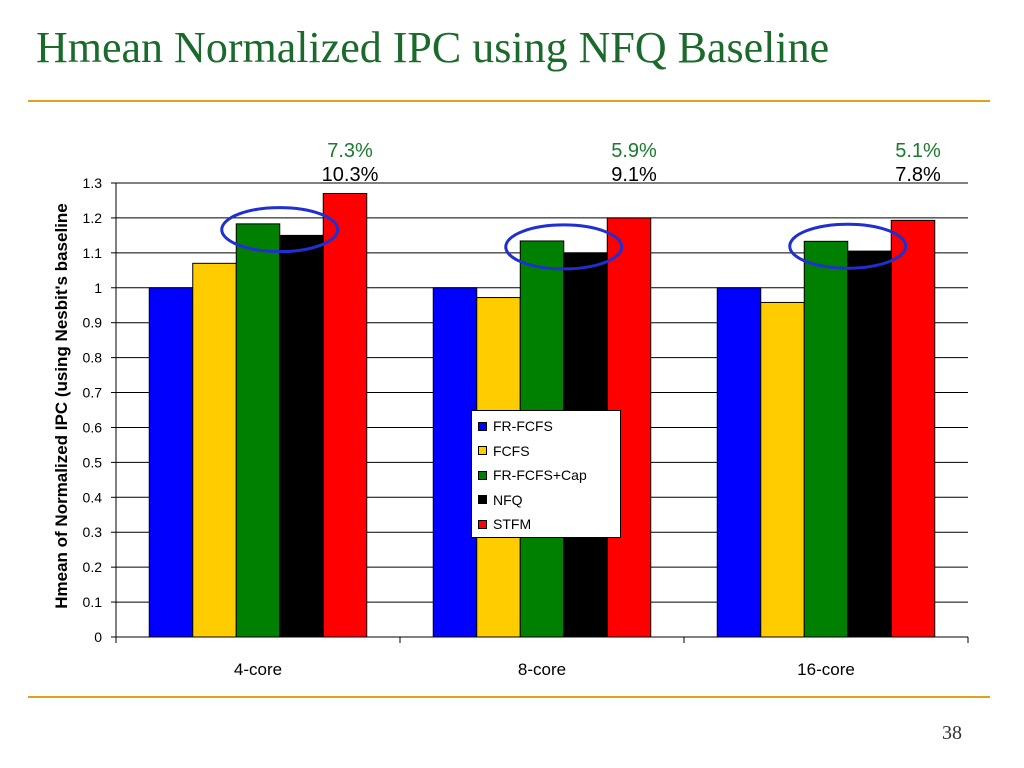 The height and width of the screenshot is (768, 1024). I want to click on legend-item: NFQ, so click(549, 500).